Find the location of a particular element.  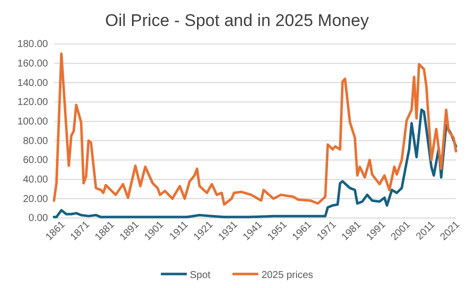

y-tick-label: 40.00 is located at coordinates (35, 180).